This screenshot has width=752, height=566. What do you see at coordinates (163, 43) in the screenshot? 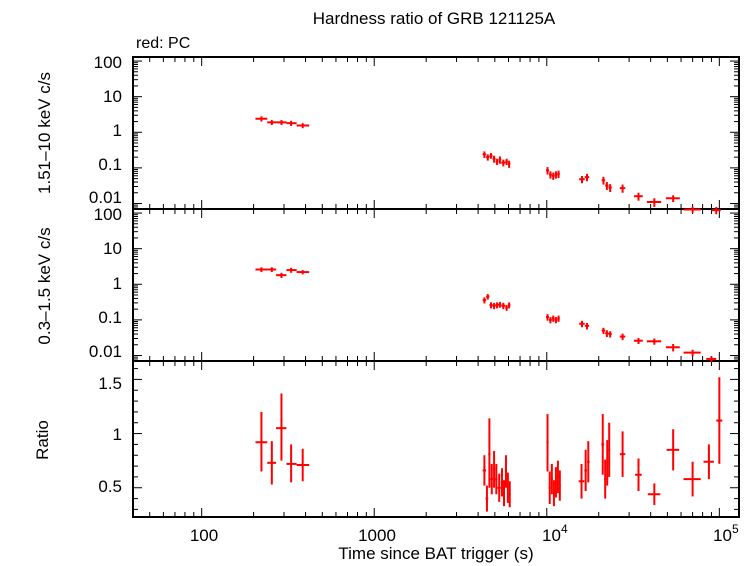
I see `legend-note: red: PC` at bounding box center [163, 43].